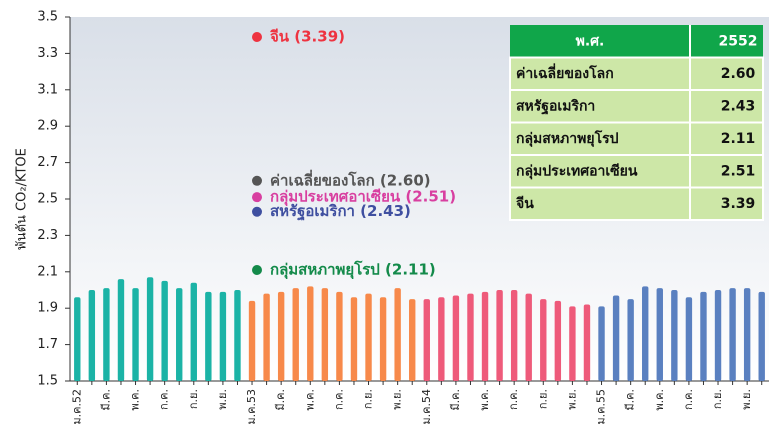 The height and width of the screenshot is (435, 769). What do you see at coordinates (636, 41) in the screenshot?
I see `table-header` at bounding box center [636, 41].